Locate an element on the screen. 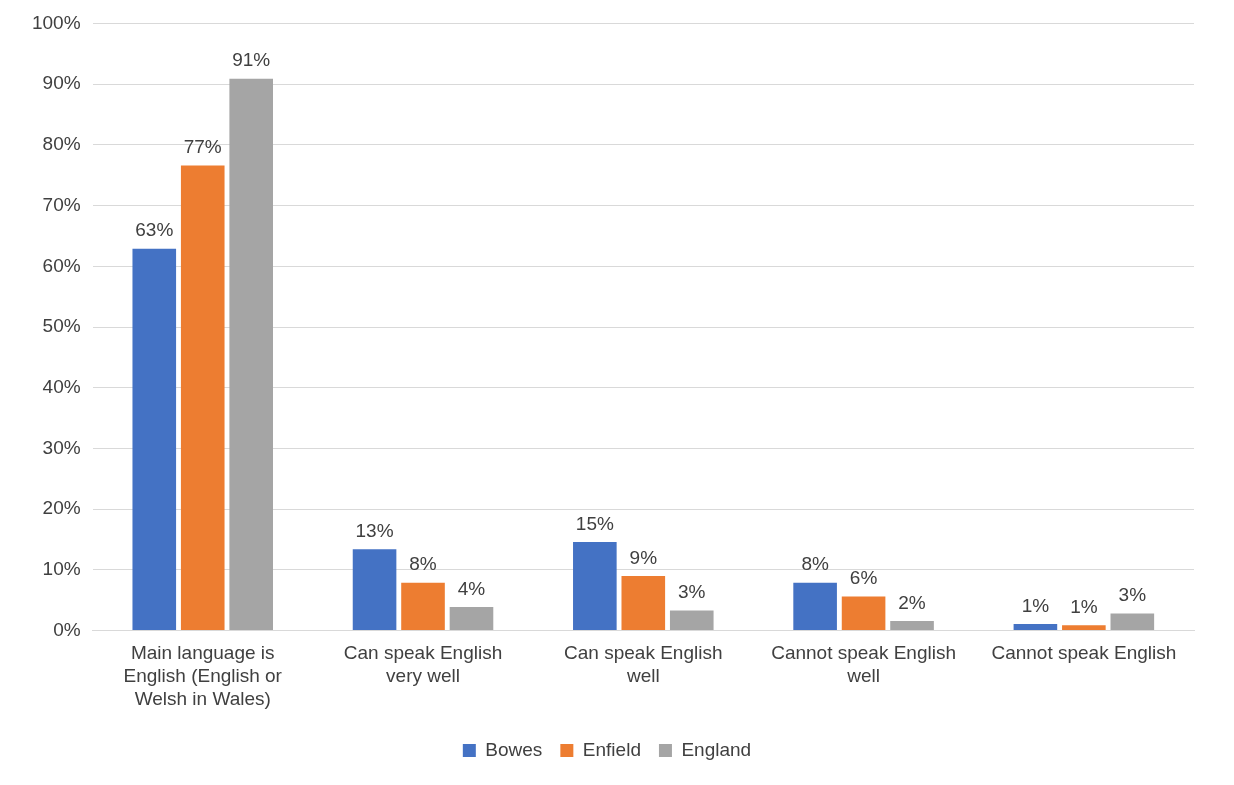  legend-label: England is located at coordinates (716, 749).